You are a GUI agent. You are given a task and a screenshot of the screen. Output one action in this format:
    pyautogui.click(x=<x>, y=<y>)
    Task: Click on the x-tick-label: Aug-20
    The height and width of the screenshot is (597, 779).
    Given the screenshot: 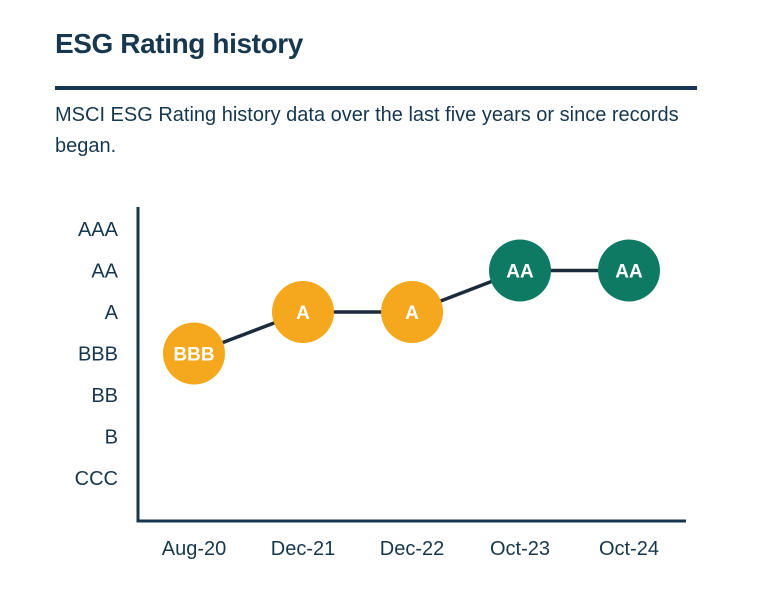 What is the action you would take?
    pyautogui.click(x=194, y=549)
    